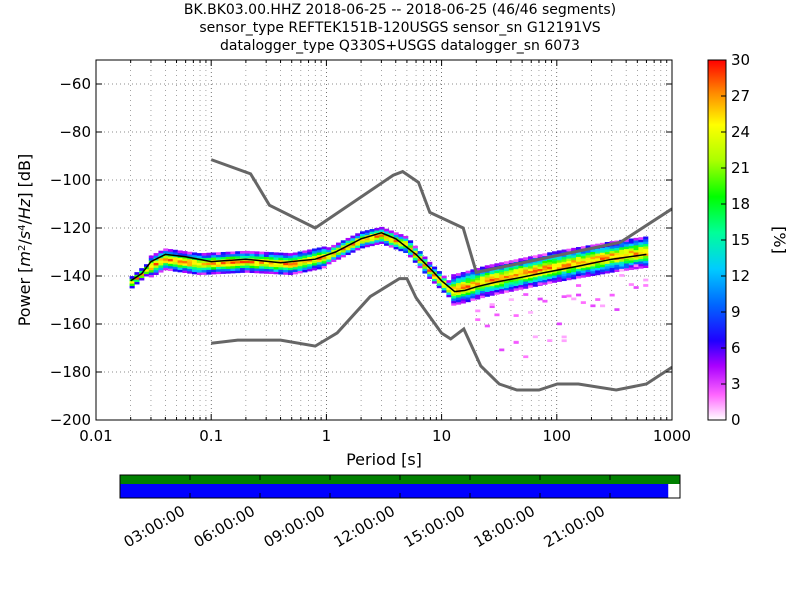 The width and height of the screenshot is (800, 600). What do you see at coordinates (740, 132) in the screenshot?
I see `colorbar-tick-label: 24` at bounding box center [740, 132].